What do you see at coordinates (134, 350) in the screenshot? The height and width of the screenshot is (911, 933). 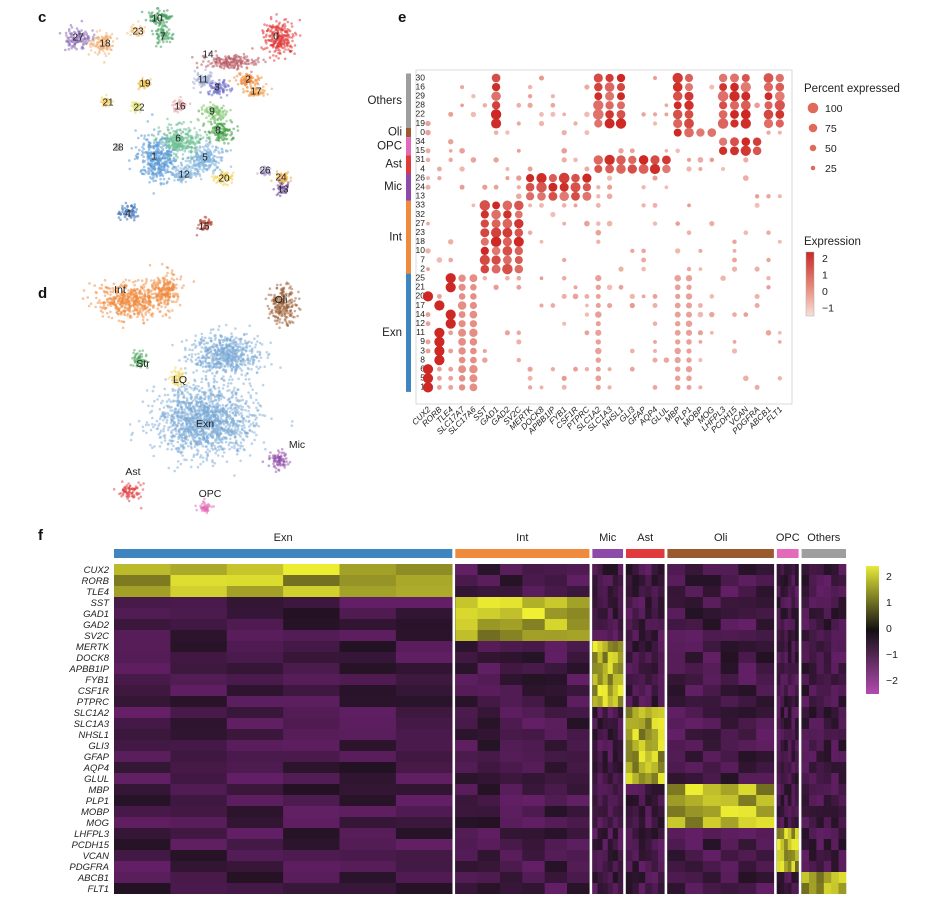 I see `umap-d-point-str` at bounding box center [134, 350].